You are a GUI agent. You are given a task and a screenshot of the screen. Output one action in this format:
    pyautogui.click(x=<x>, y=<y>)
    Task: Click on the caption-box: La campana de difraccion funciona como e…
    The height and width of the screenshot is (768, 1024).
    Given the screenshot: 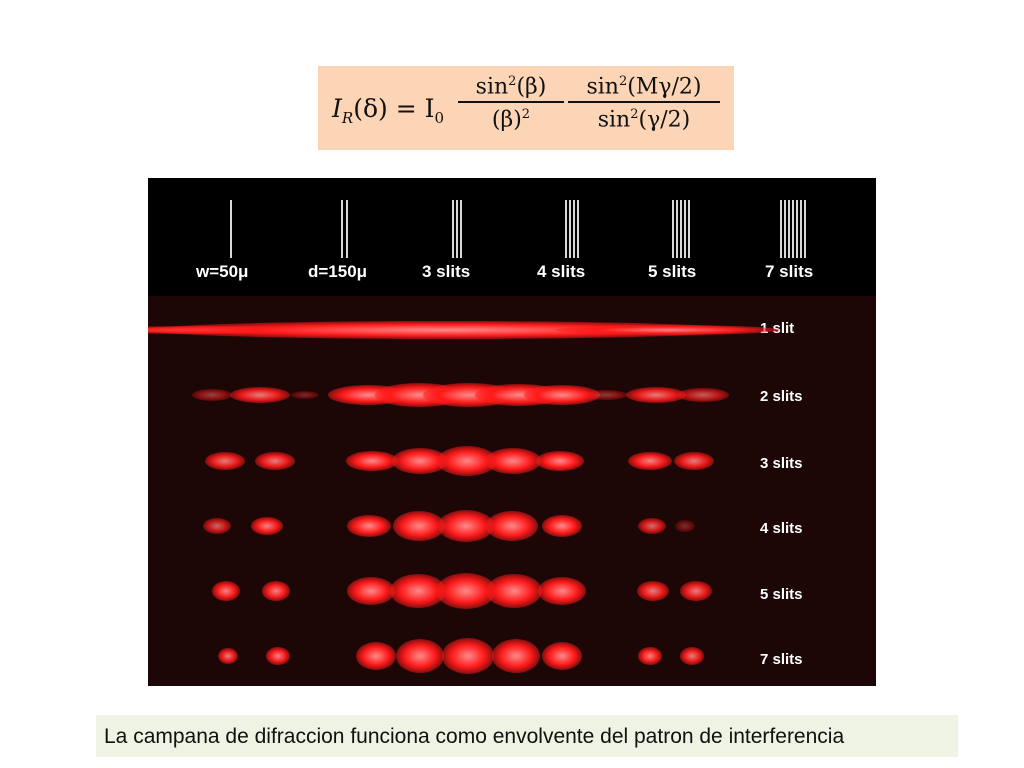 What is the action you would take?
    pyautogui.click(x=527, y=736)
    